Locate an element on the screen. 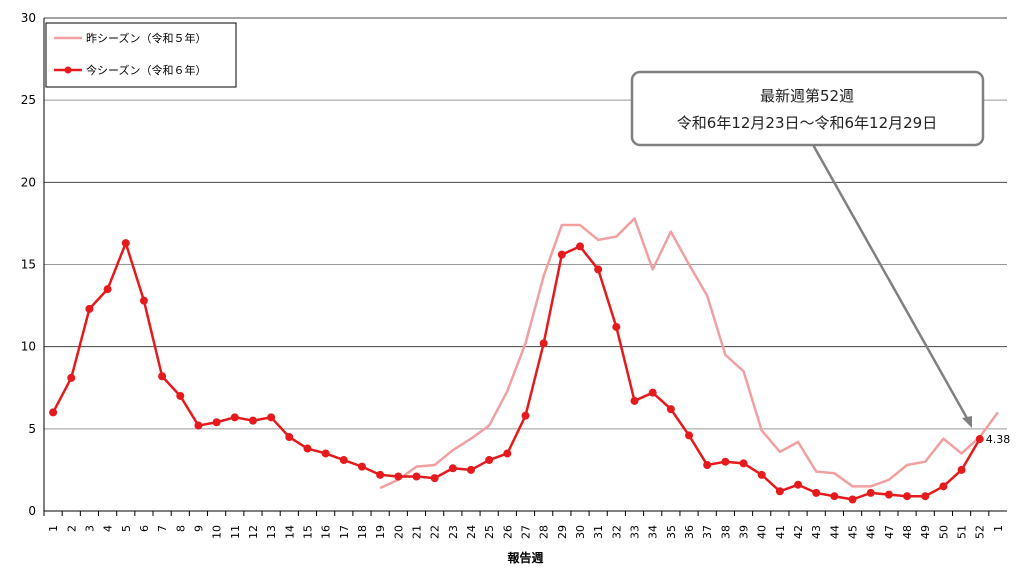 The image size is (1024, 576). x-tick-label: 39 is located at coordinates (744, 532).